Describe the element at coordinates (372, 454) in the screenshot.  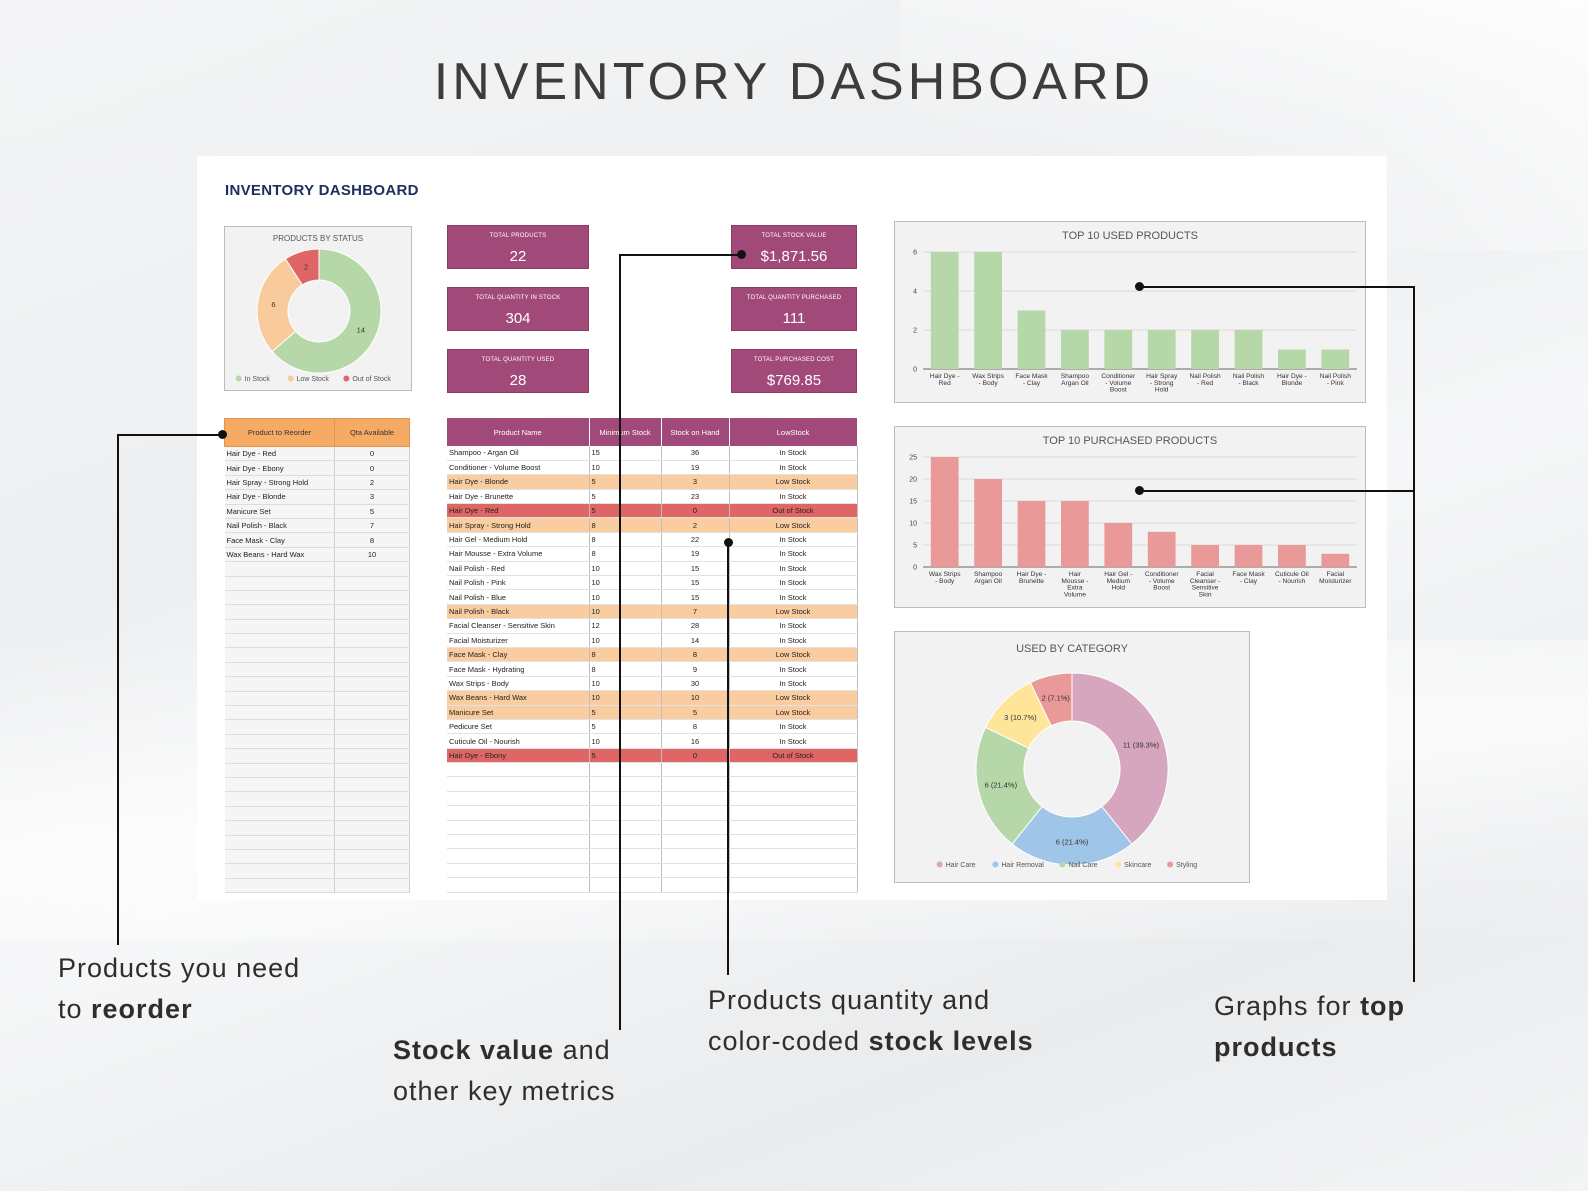
I see `reorder-qty-cell: 0` at that location.